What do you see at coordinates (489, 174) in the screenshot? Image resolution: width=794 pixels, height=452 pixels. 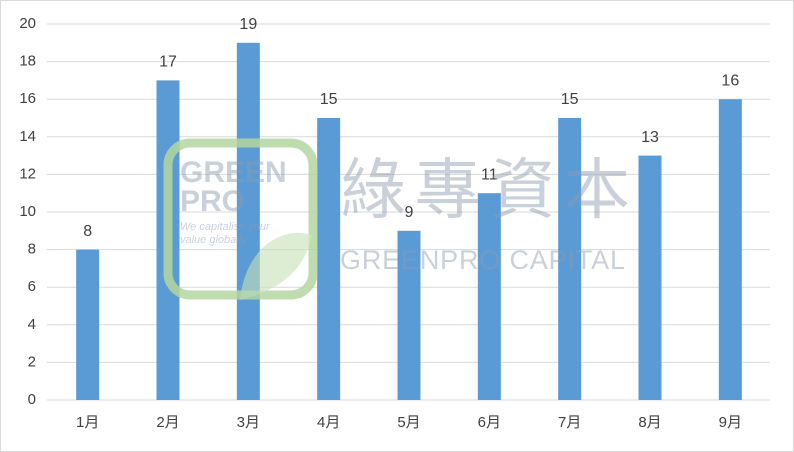 I see `data-label: 11` at bounding box center [489, 174].